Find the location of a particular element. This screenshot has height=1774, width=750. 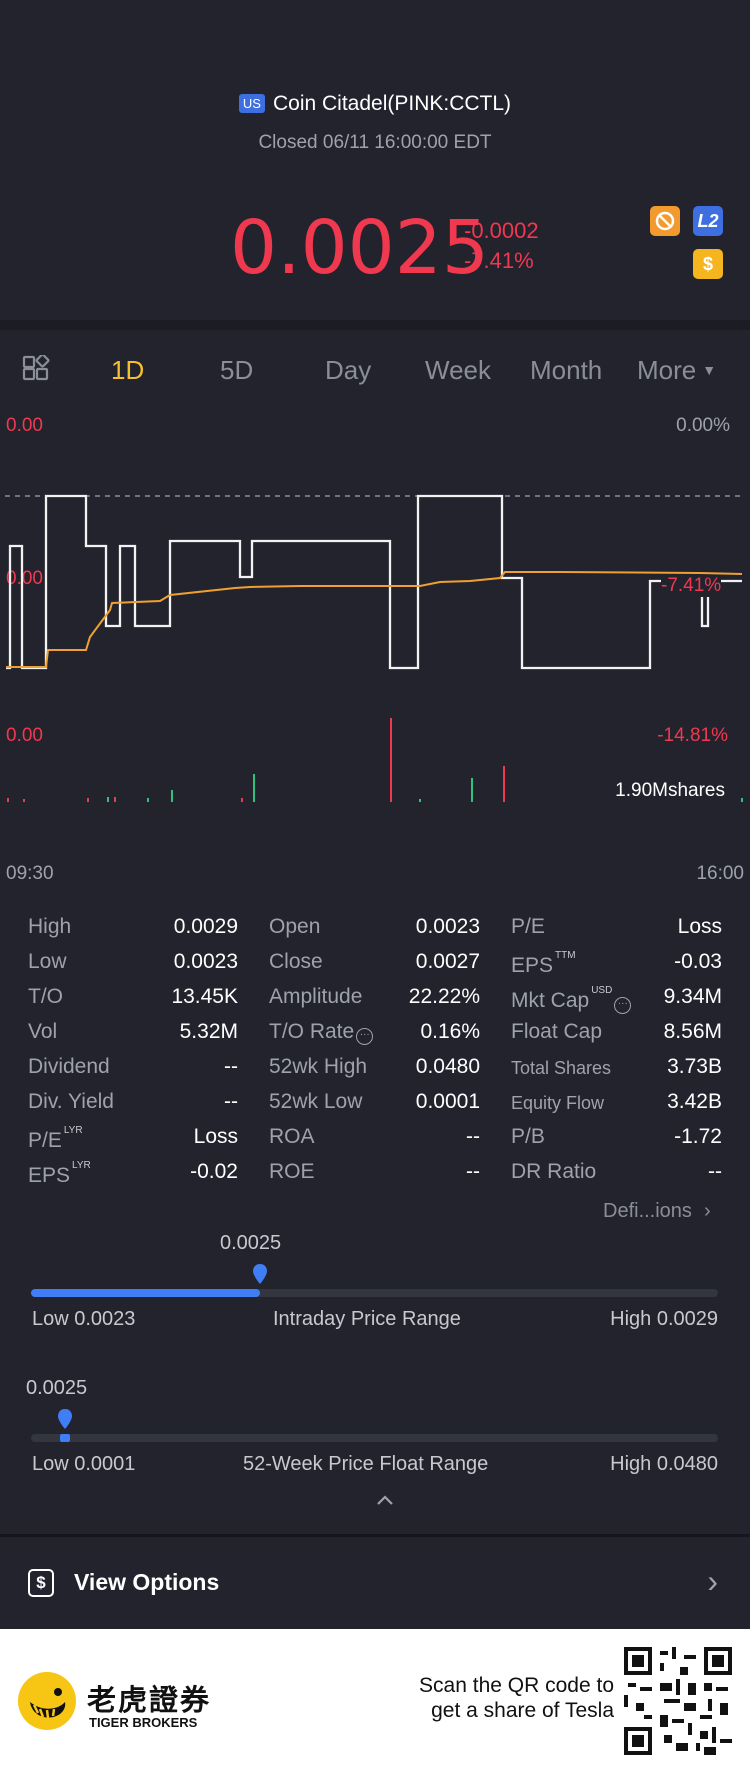

tab-month: Month is located at coordinates (566, 370).